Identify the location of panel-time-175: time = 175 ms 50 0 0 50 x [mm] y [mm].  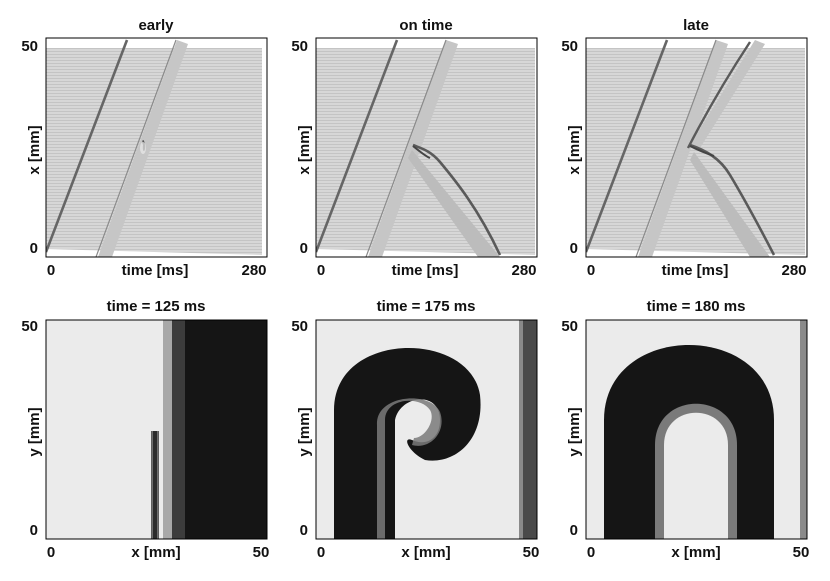
(415, 429).